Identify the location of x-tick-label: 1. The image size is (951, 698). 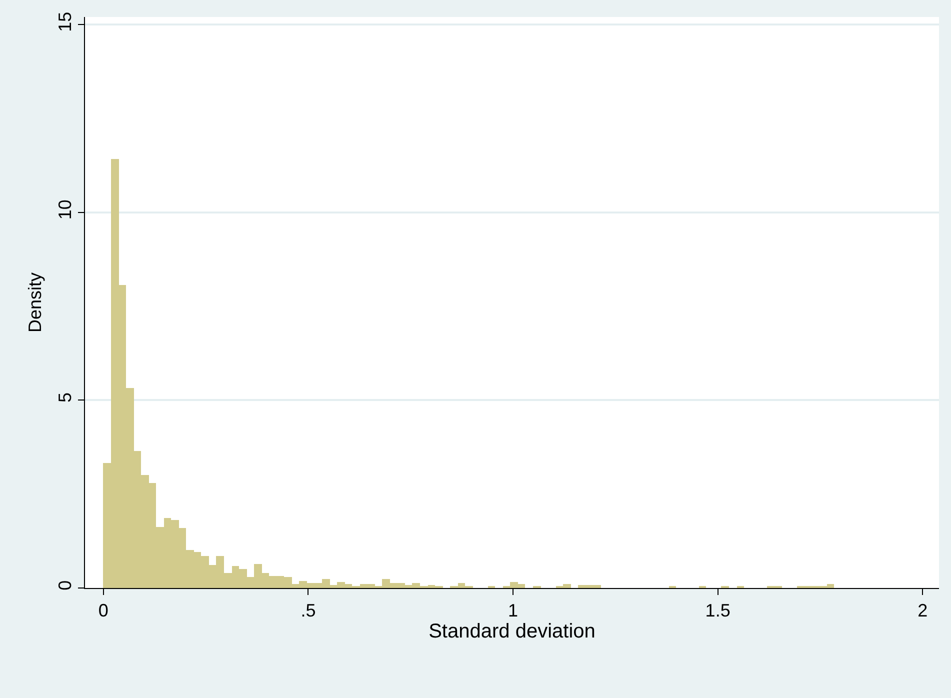
(513, 610).